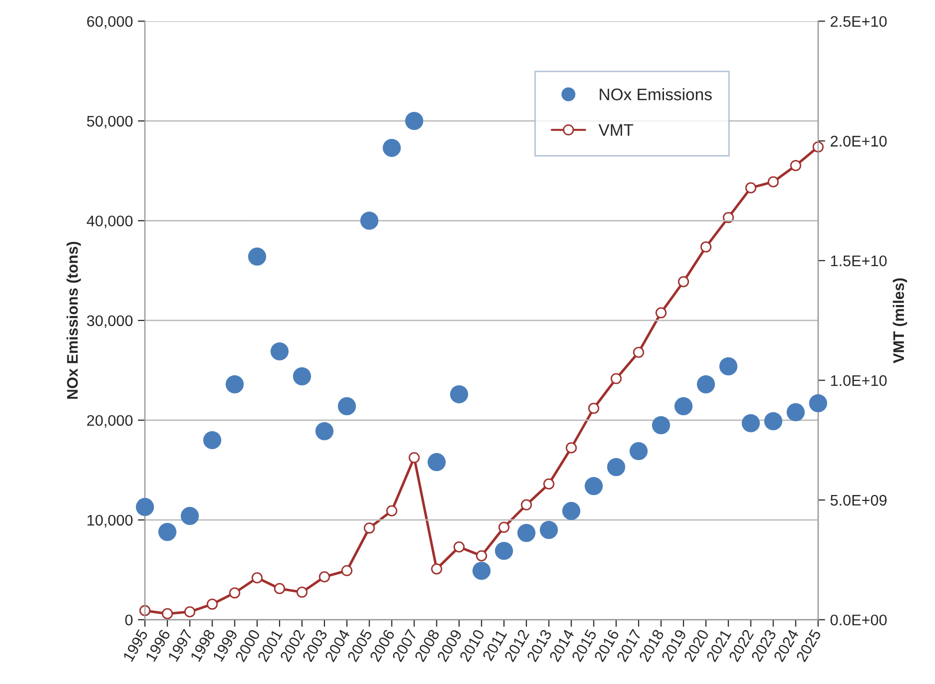 Image resolution: width=935 pixels, height=684 pixels. Describe the element at coordinates (858, 620) in the screenshot. I see `y2-tick-label: 0.0E+00` at that location.